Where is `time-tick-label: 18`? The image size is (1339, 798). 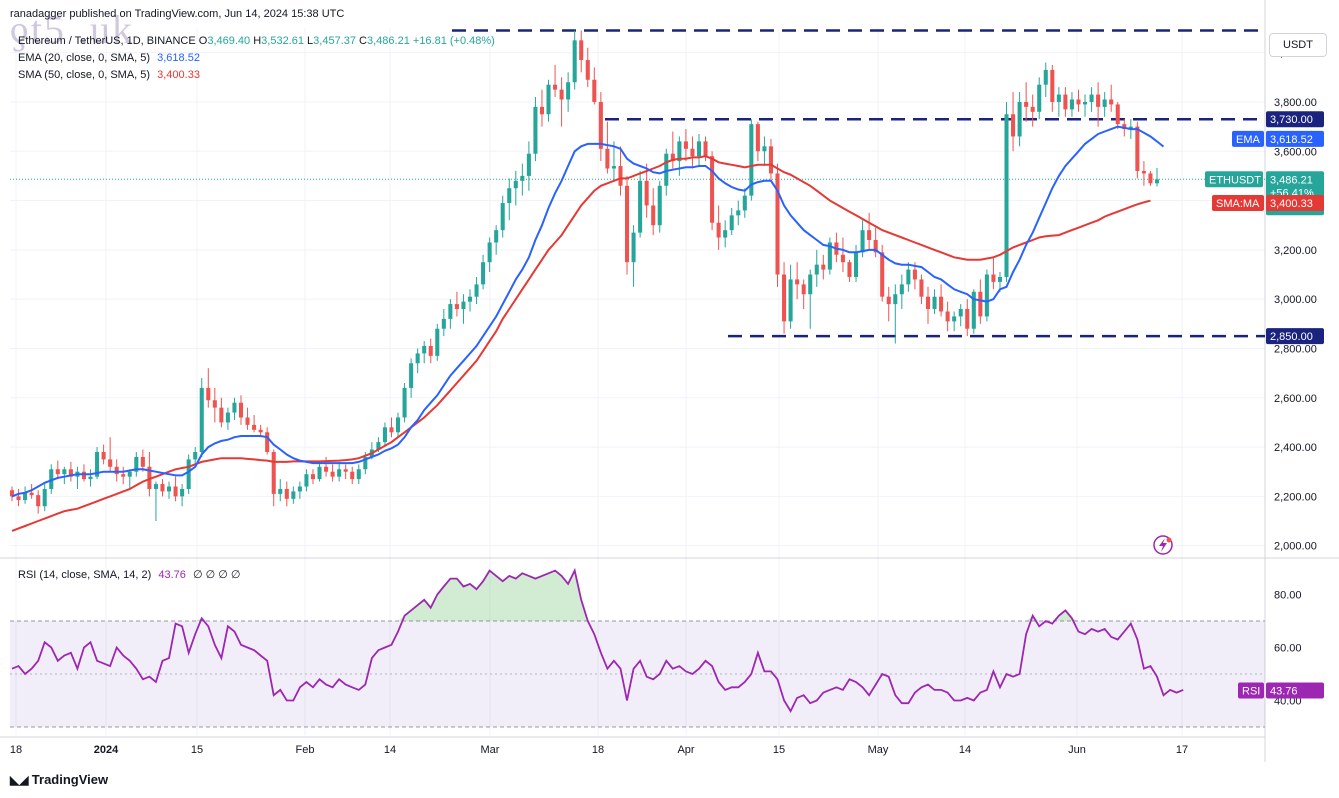
time-tick-label: 18 is located at coordinates (16, 750).